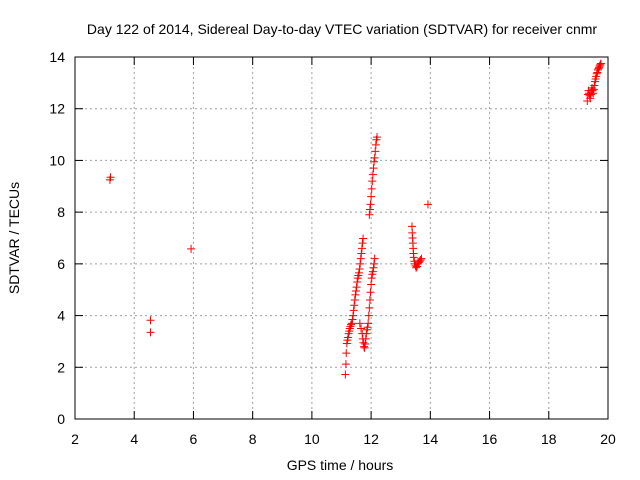 The height and width of the screenshot is (480, 640). I want to click on y-tick-label: 10, so click(57, 160).